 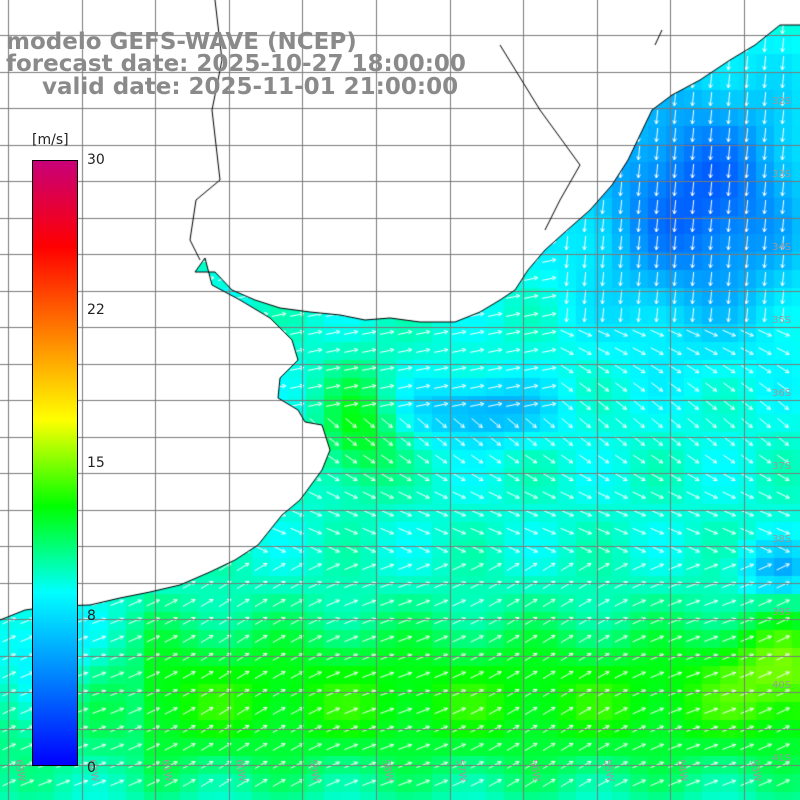 I want to click on lat-label-38S: 38S, so click(x=781, y=539).